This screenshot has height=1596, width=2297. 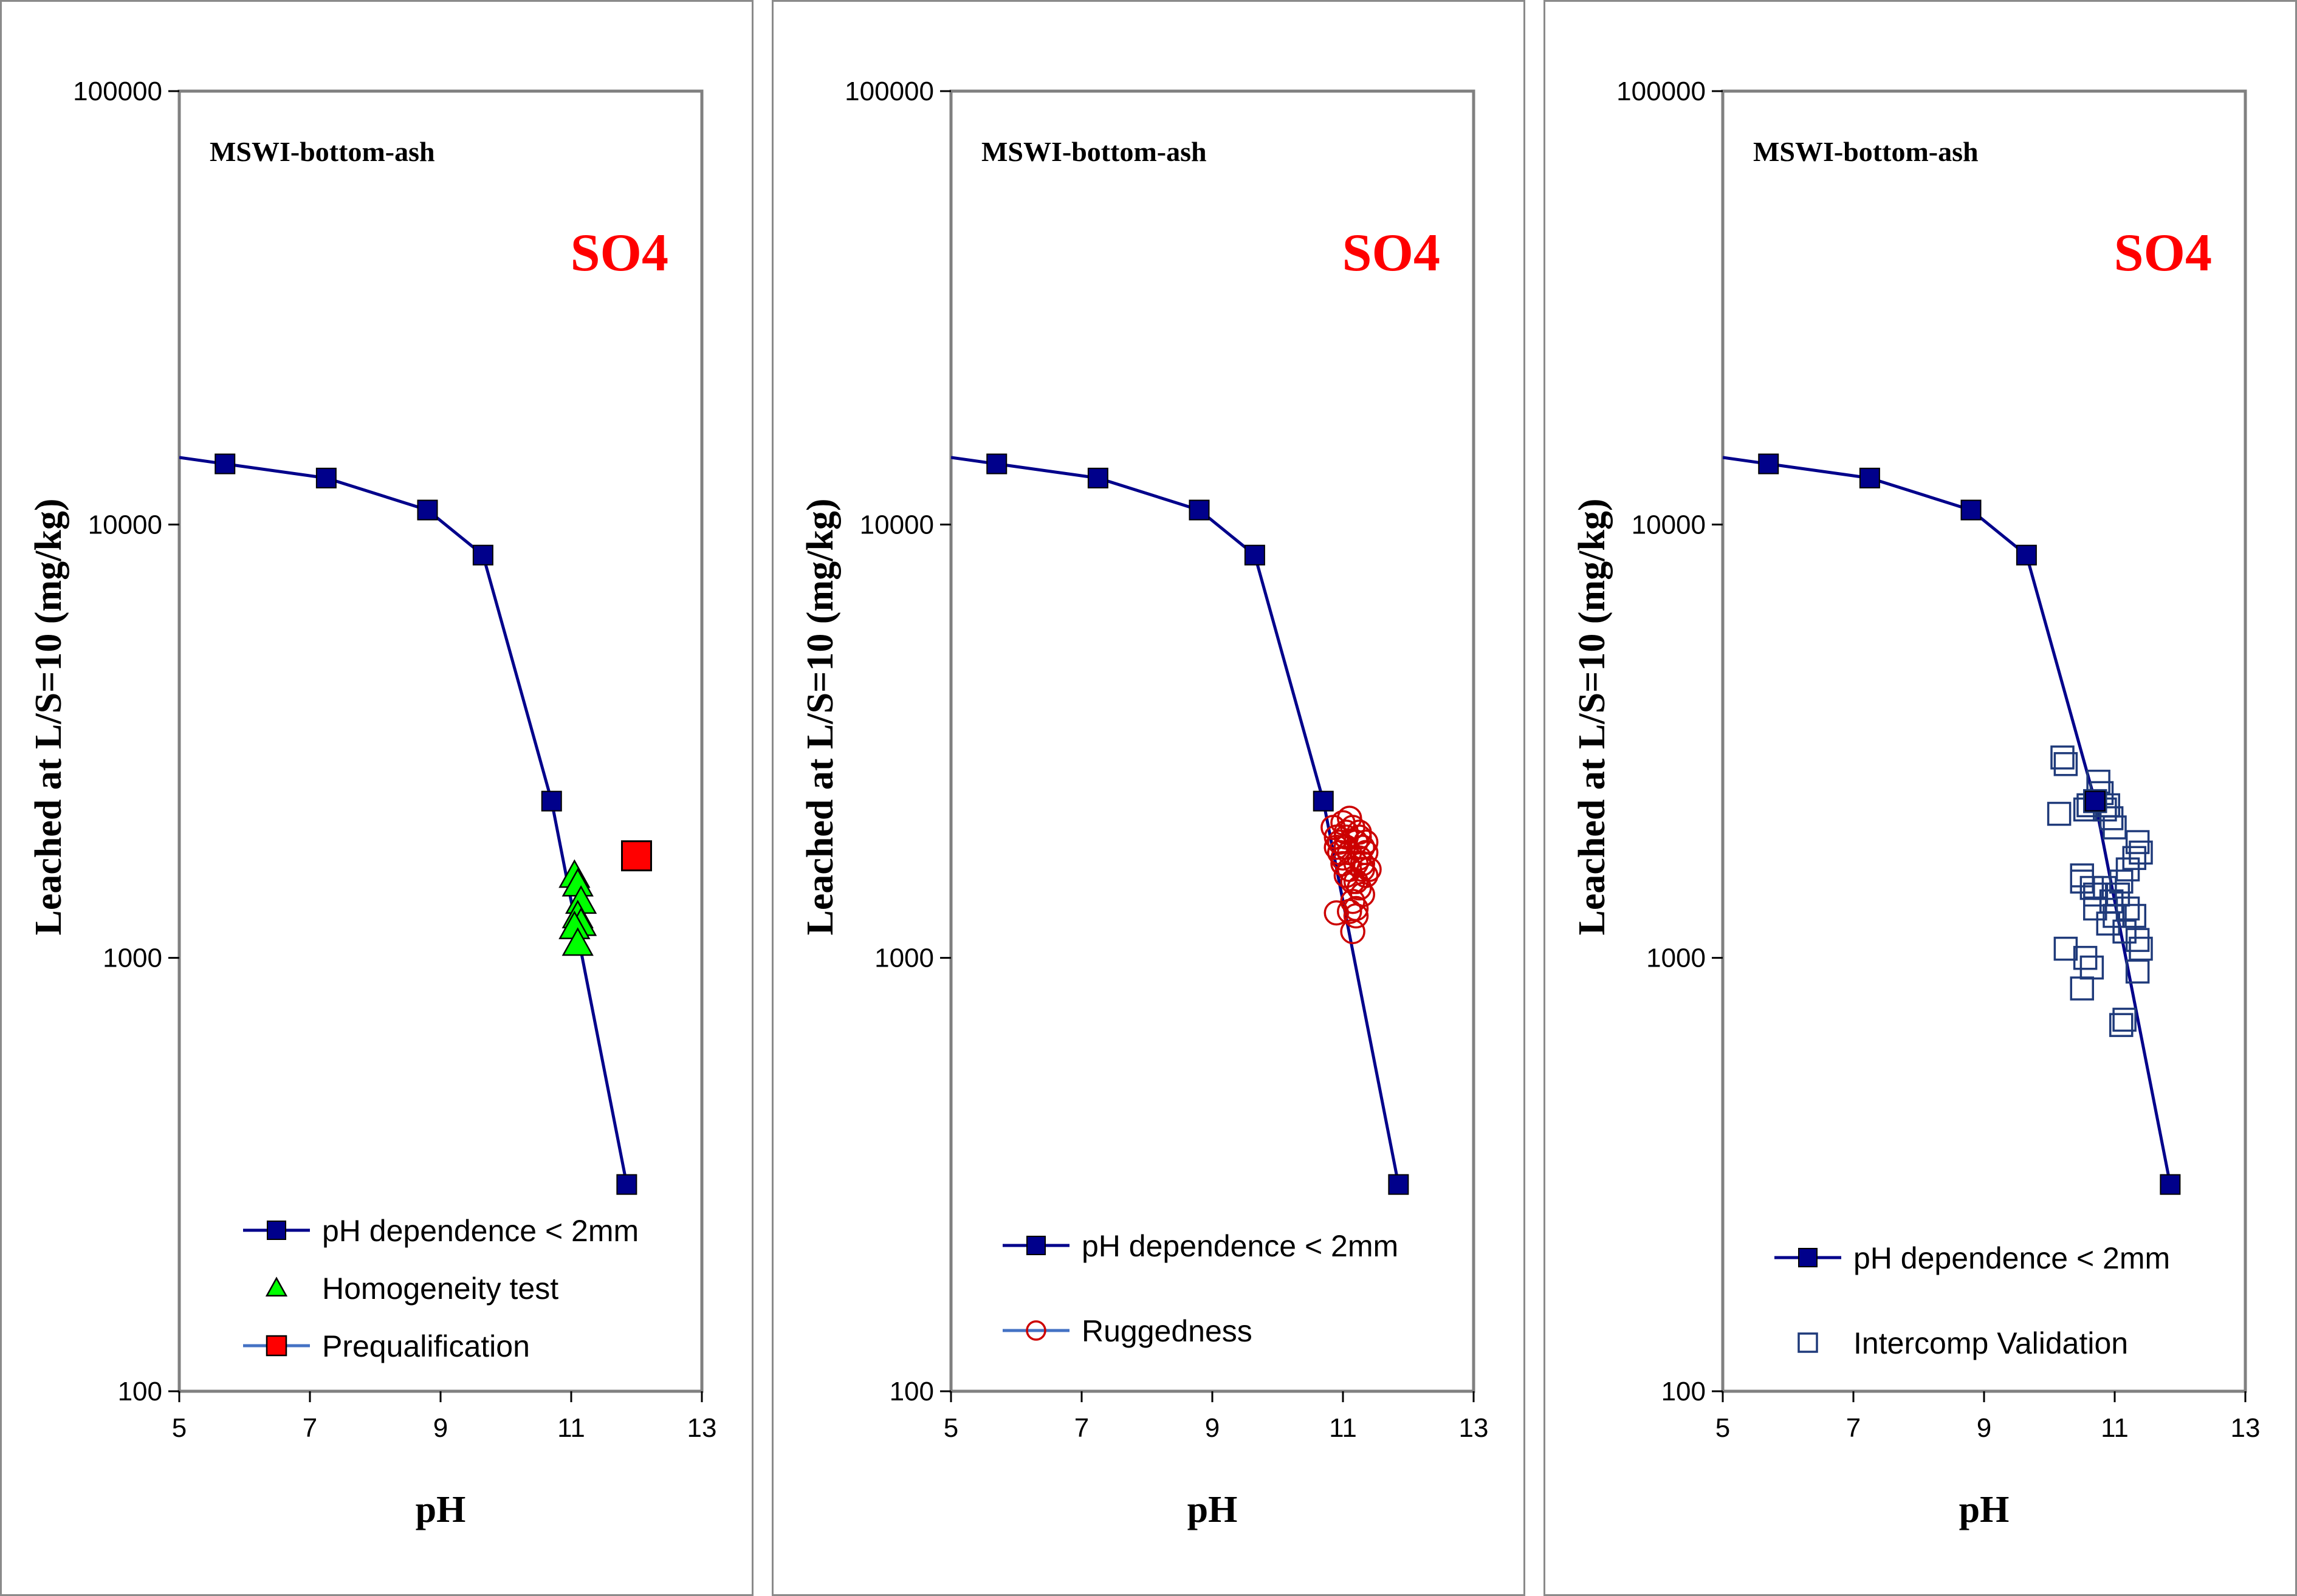 What do you see at coordinates (578, 941) in the screenshot?
I see `homogeneity-point` at bounding box center [578, 941].